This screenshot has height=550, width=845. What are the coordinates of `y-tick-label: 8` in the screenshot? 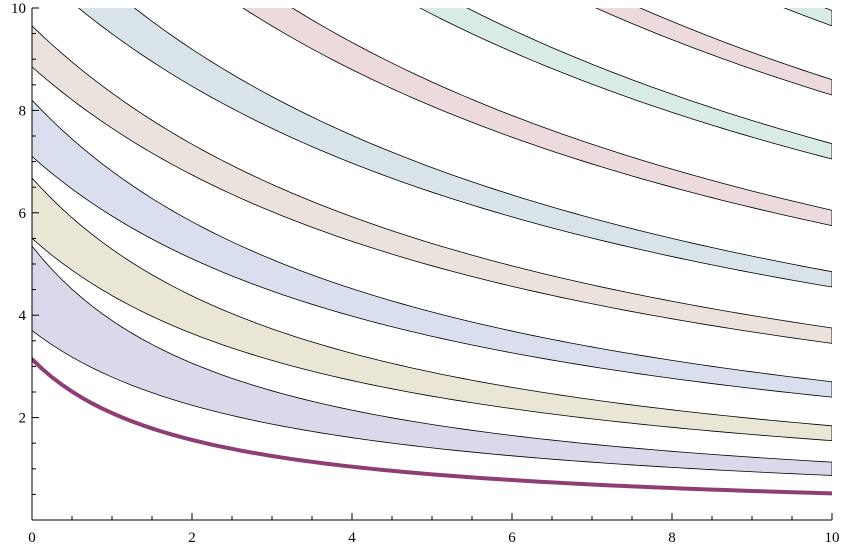 It's located at (23, 111).